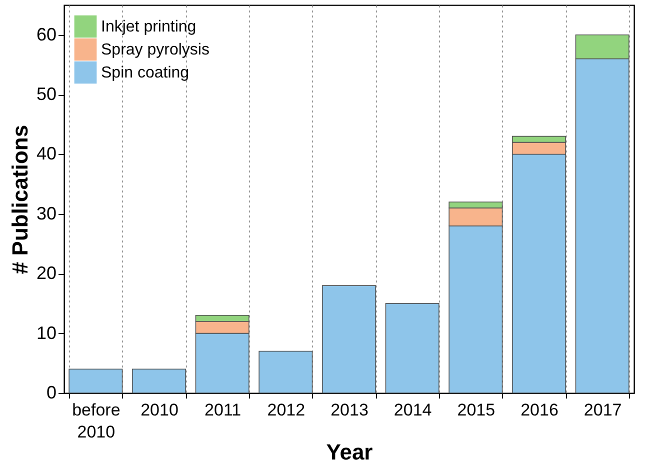  What do you see at coordinates (350, 452) in the screenshot?
I see `x-axis-title: Year` at bounding box center [350, 452].